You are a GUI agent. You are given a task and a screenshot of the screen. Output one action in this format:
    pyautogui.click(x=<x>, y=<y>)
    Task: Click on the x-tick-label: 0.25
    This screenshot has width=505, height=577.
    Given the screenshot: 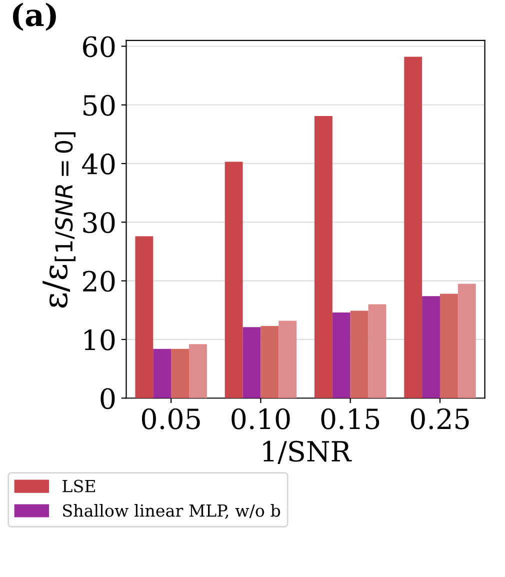 What is the action you would take?
    pyautogui.click(x=439, y=419)
    